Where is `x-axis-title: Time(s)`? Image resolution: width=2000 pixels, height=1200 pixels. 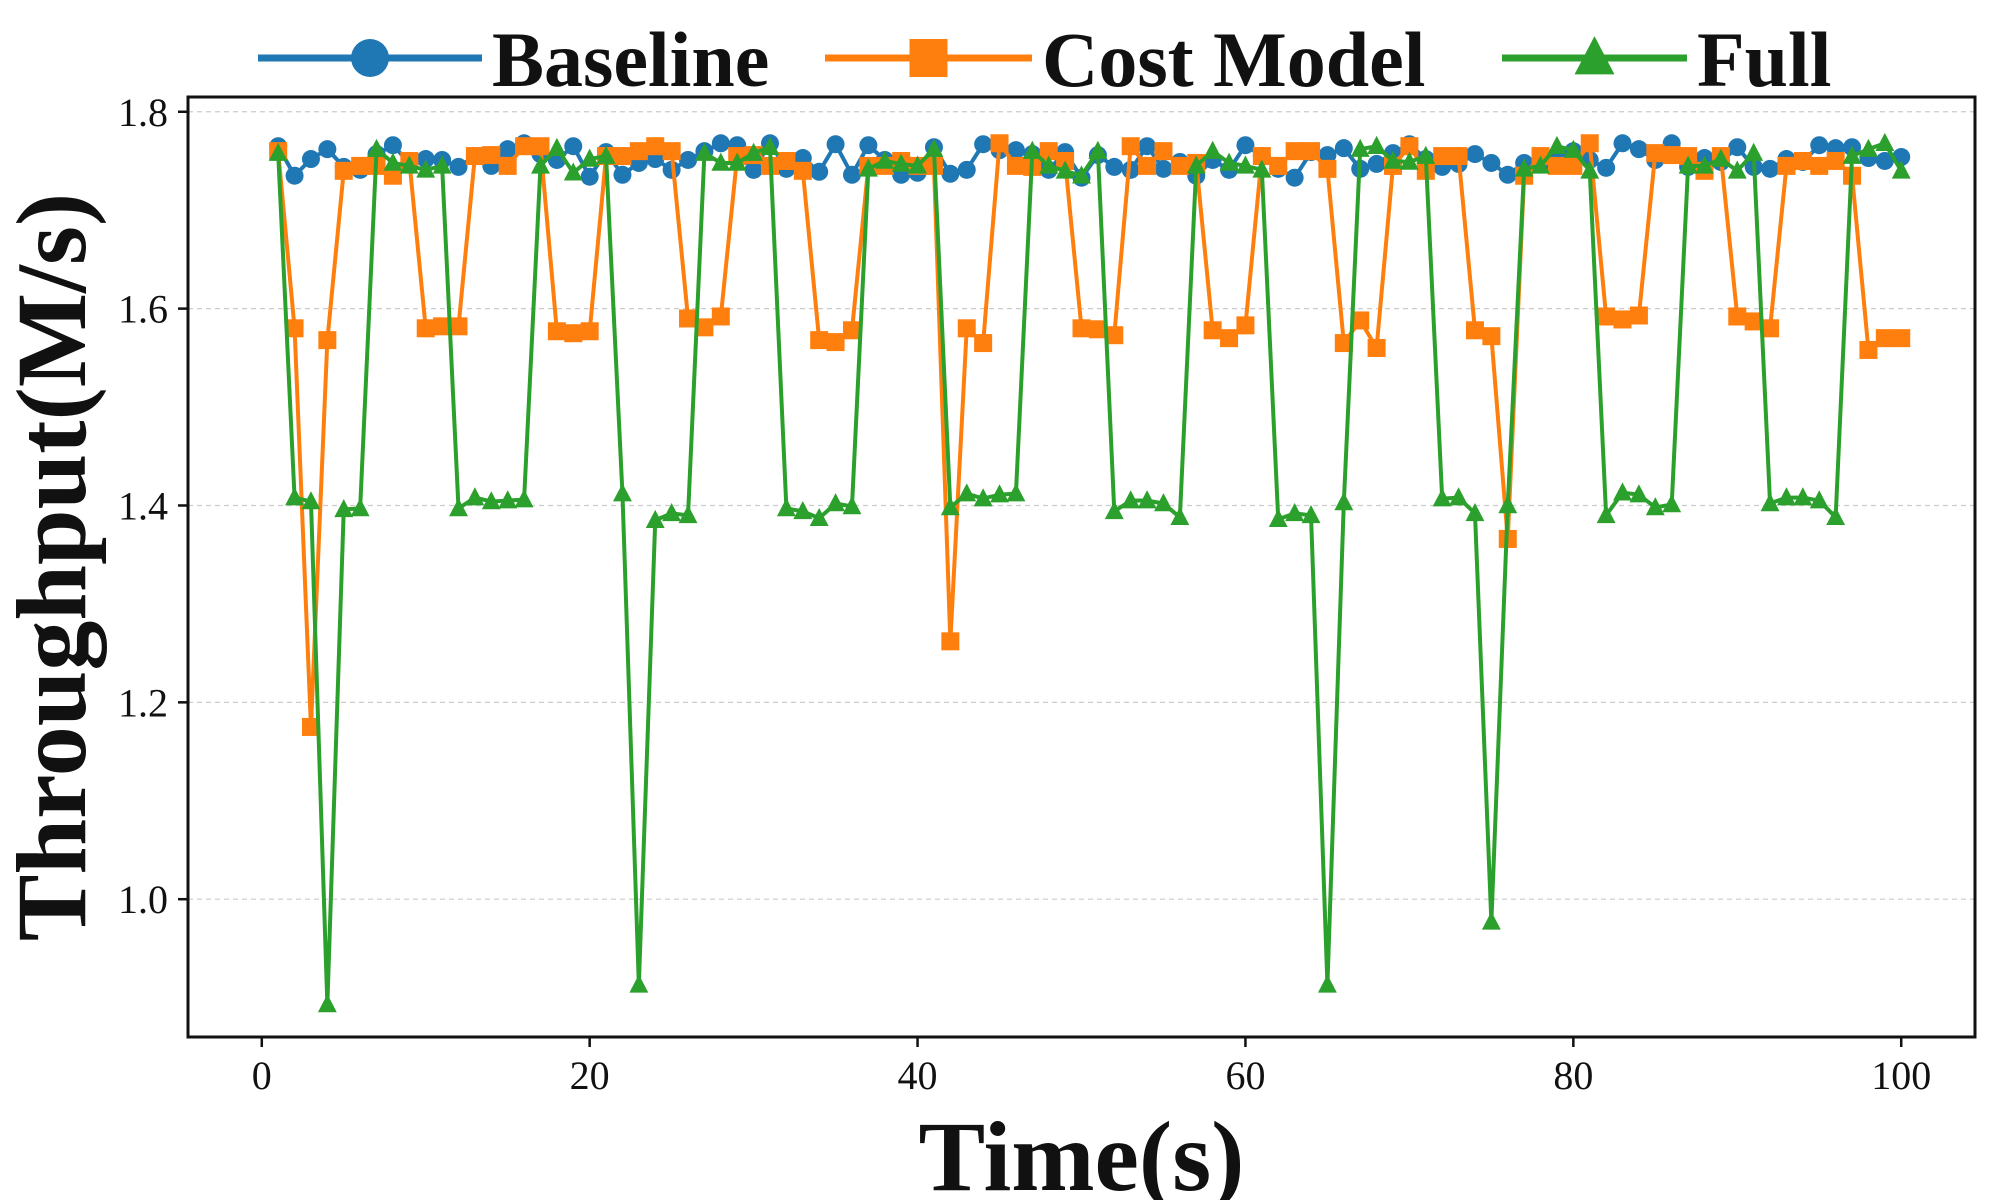
x-axis-title: Time(s) is located at coordinates (1082, 1150).